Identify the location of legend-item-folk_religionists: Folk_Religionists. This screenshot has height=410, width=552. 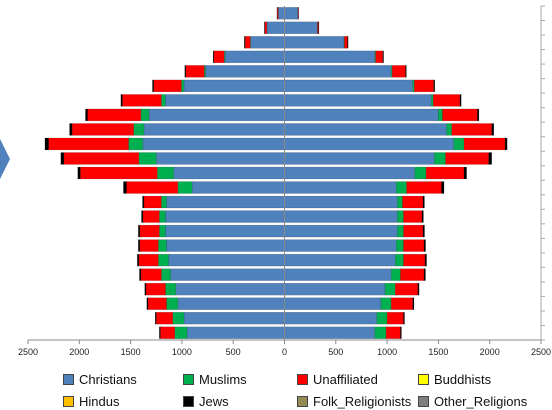
(354, 401).